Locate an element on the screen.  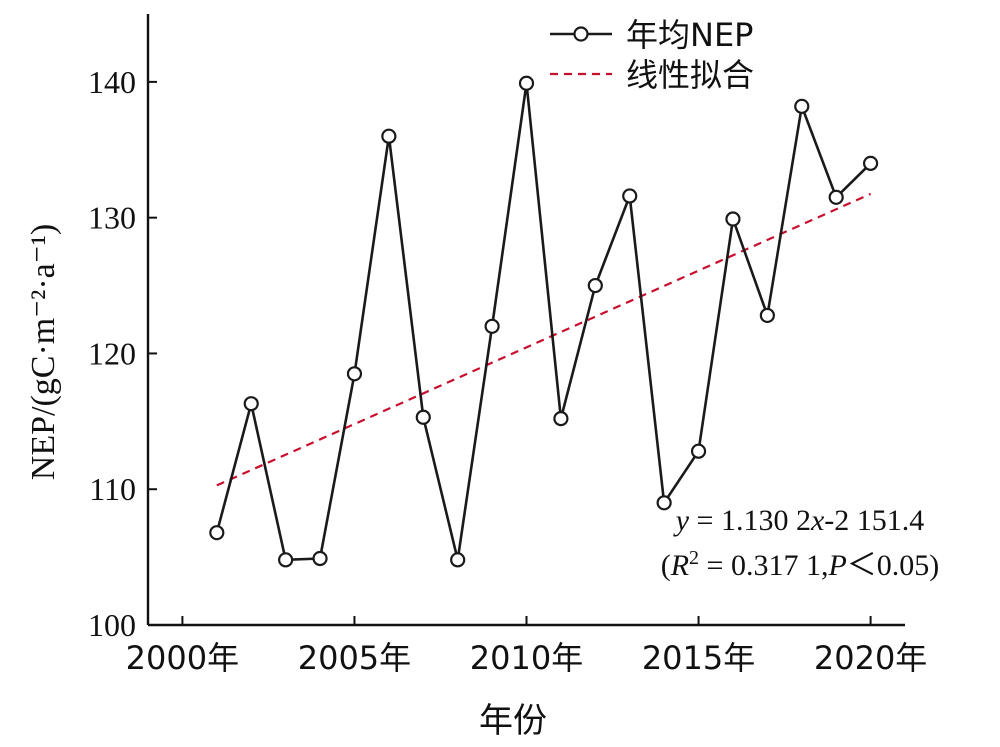
y-tick-label: 110 is located at coordinates (112, 489).